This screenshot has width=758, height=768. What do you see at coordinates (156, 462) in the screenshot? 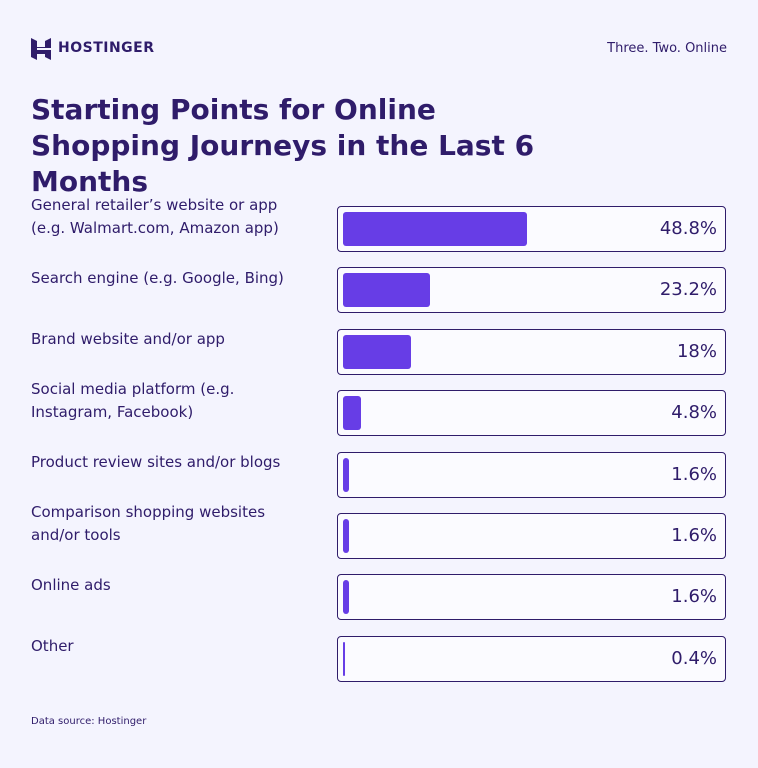
I see `category-label: Product review sites and/or blogs` at bounding box center [156, 462].